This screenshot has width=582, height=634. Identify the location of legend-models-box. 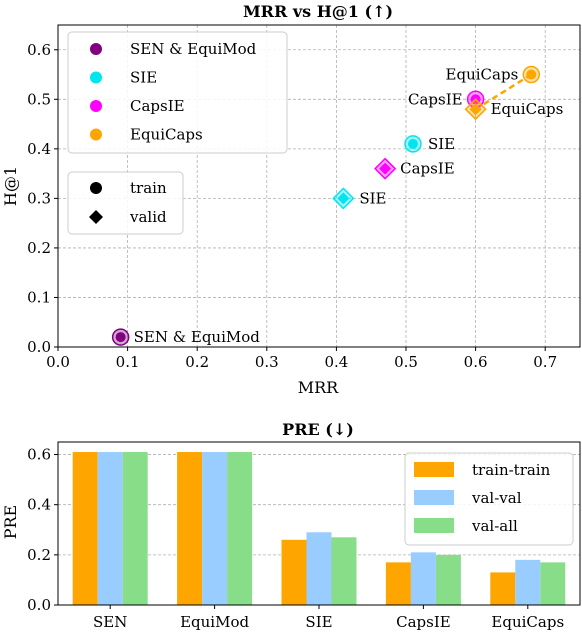
(177, 92).